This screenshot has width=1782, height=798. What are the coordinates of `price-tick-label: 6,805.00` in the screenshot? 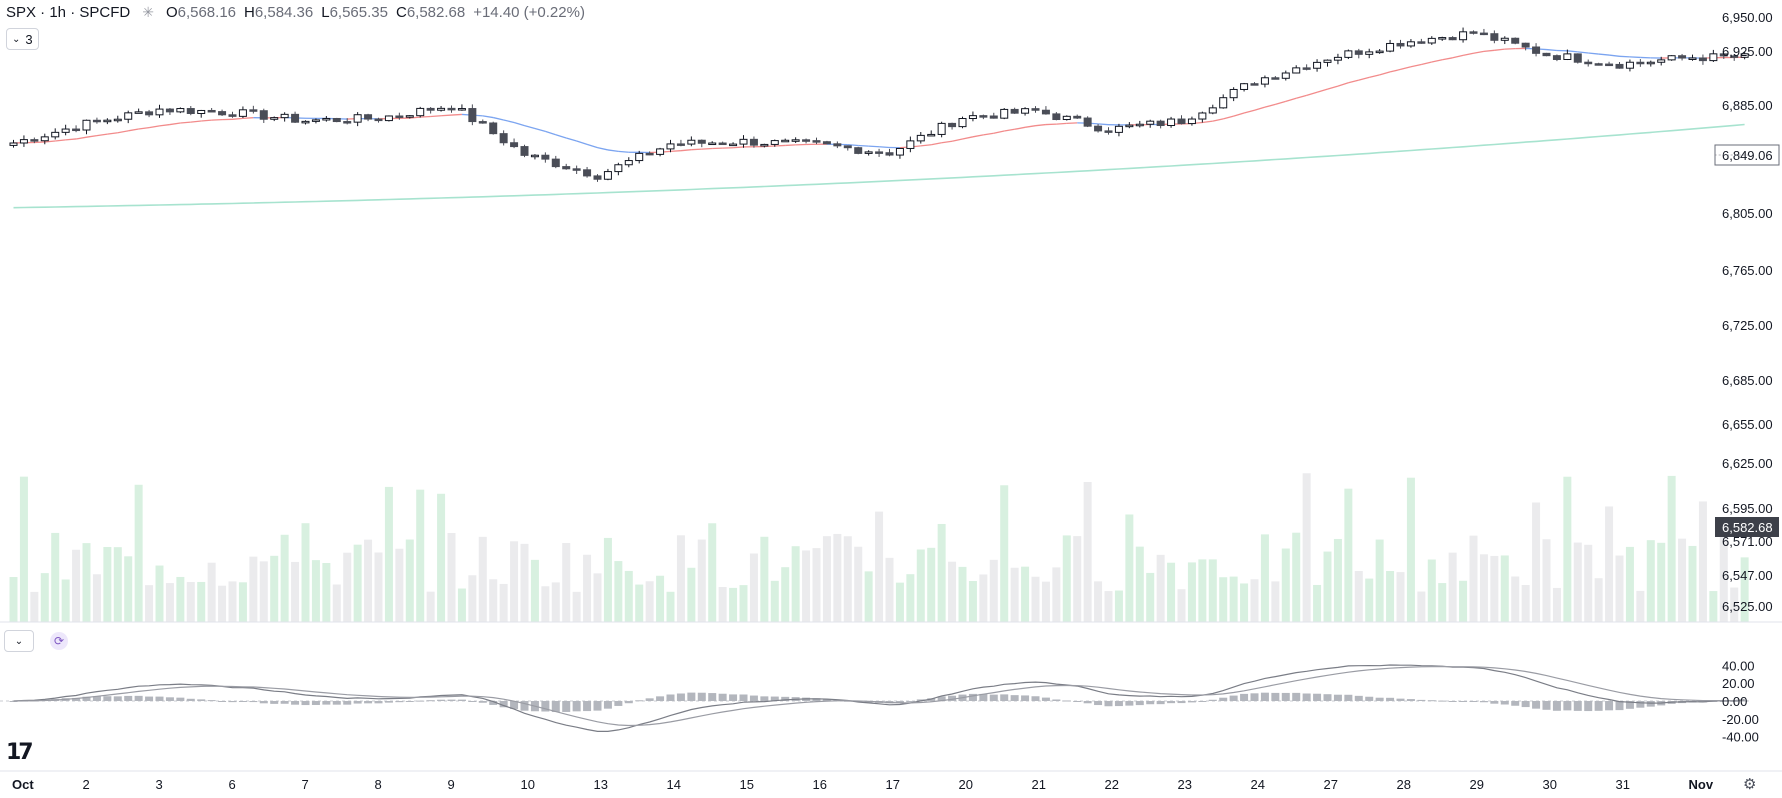 It's located at (1747, 213).